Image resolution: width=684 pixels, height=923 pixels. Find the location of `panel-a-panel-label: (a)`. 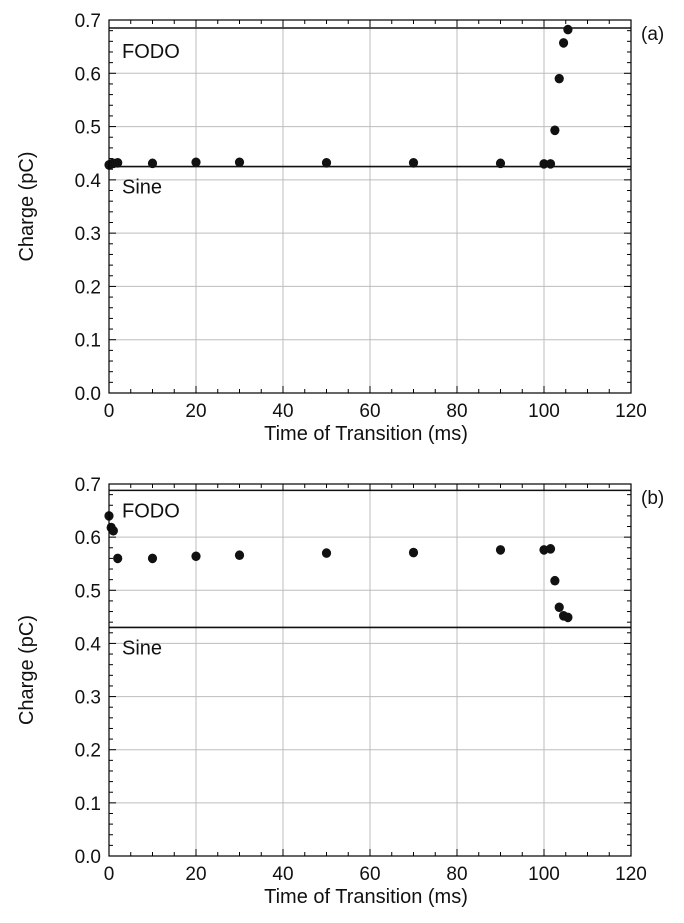

panel-a-panel-label: (a) is located at coordinates (652, 34).